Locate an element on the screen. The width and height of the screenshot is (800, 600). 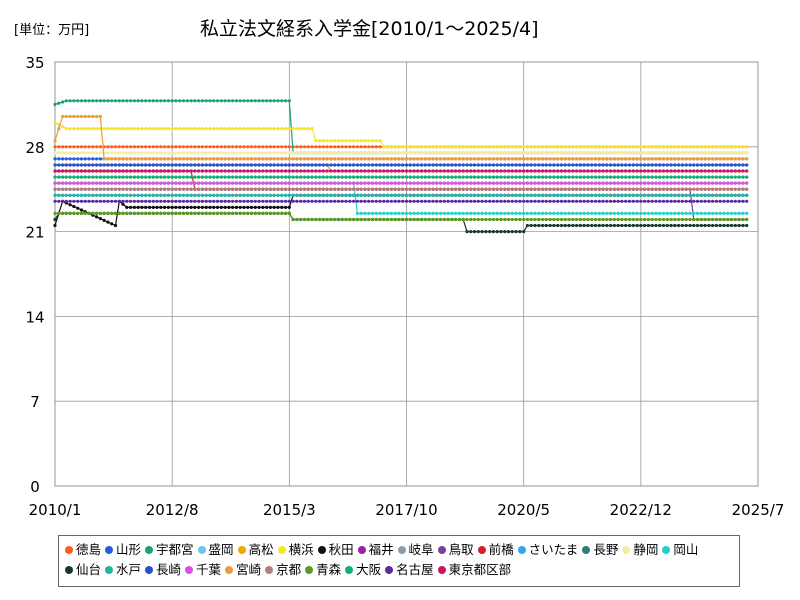
series-東京都区部 is located at coordinates (401, 171).